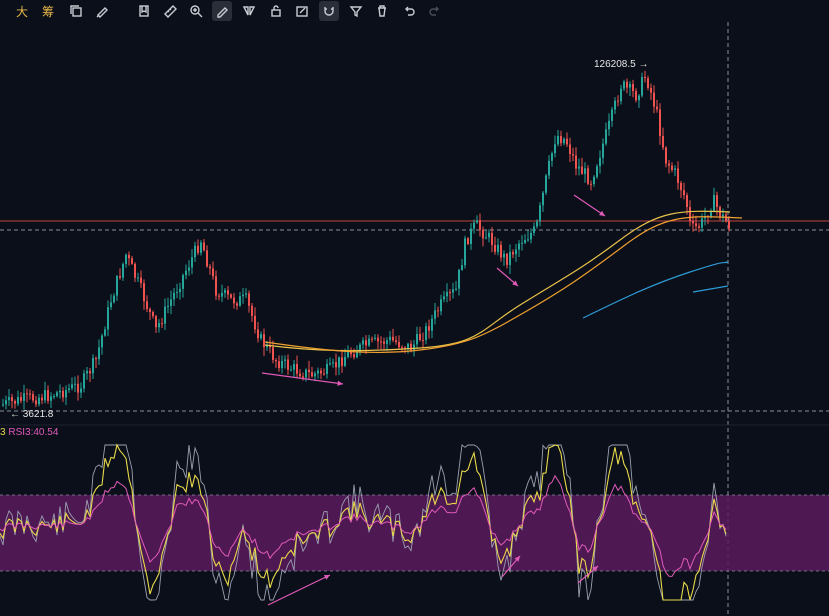 The width and height of the screenshot is (829, 616). Describe the element at coordinates (249, 11) in the screenshot. I see `mirror-icon-button` at that location.